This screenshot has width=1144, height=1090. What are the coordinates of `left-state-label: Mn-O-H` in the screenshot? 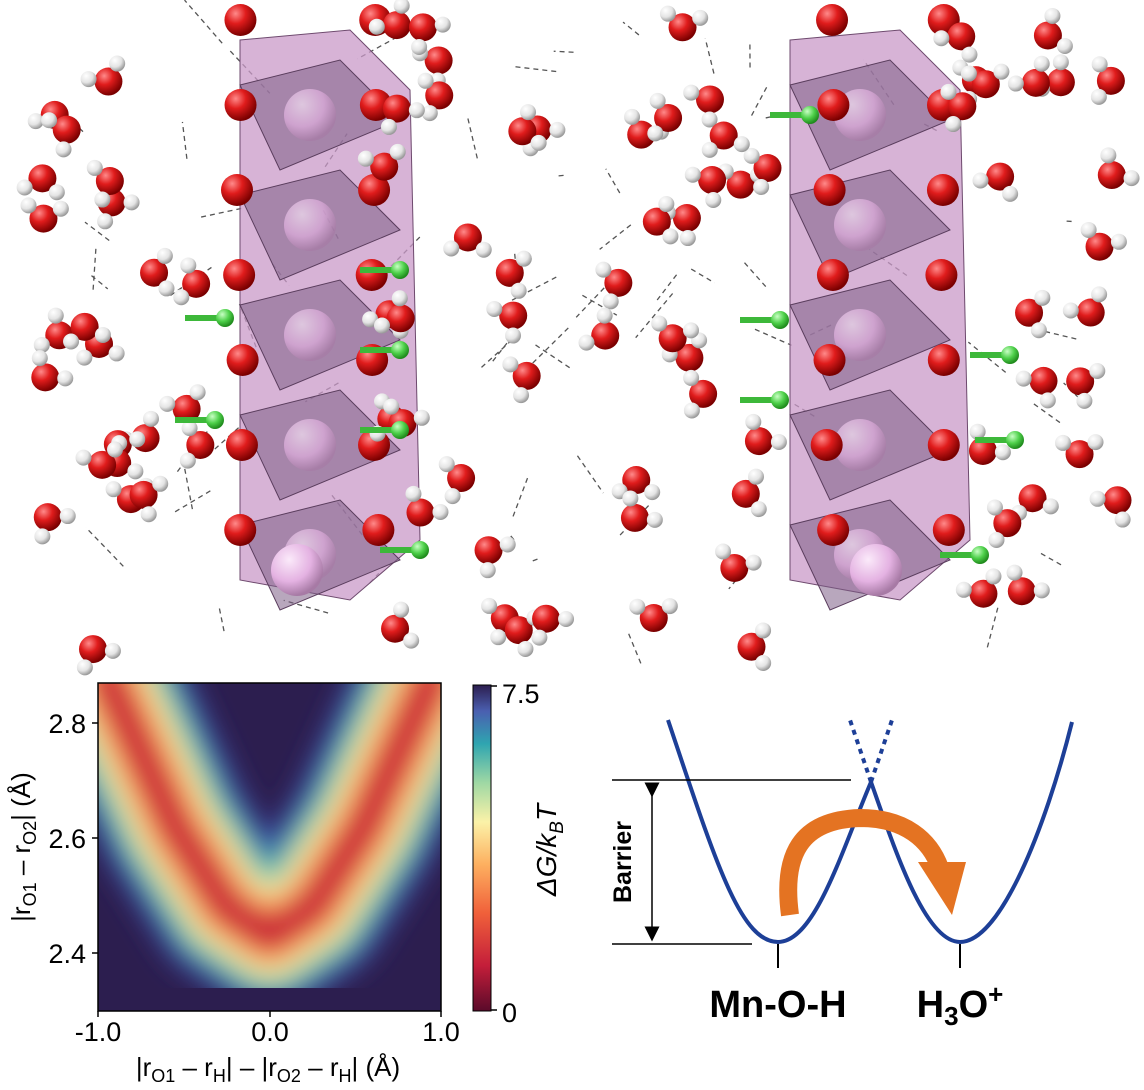 It's located at (777, 1005).